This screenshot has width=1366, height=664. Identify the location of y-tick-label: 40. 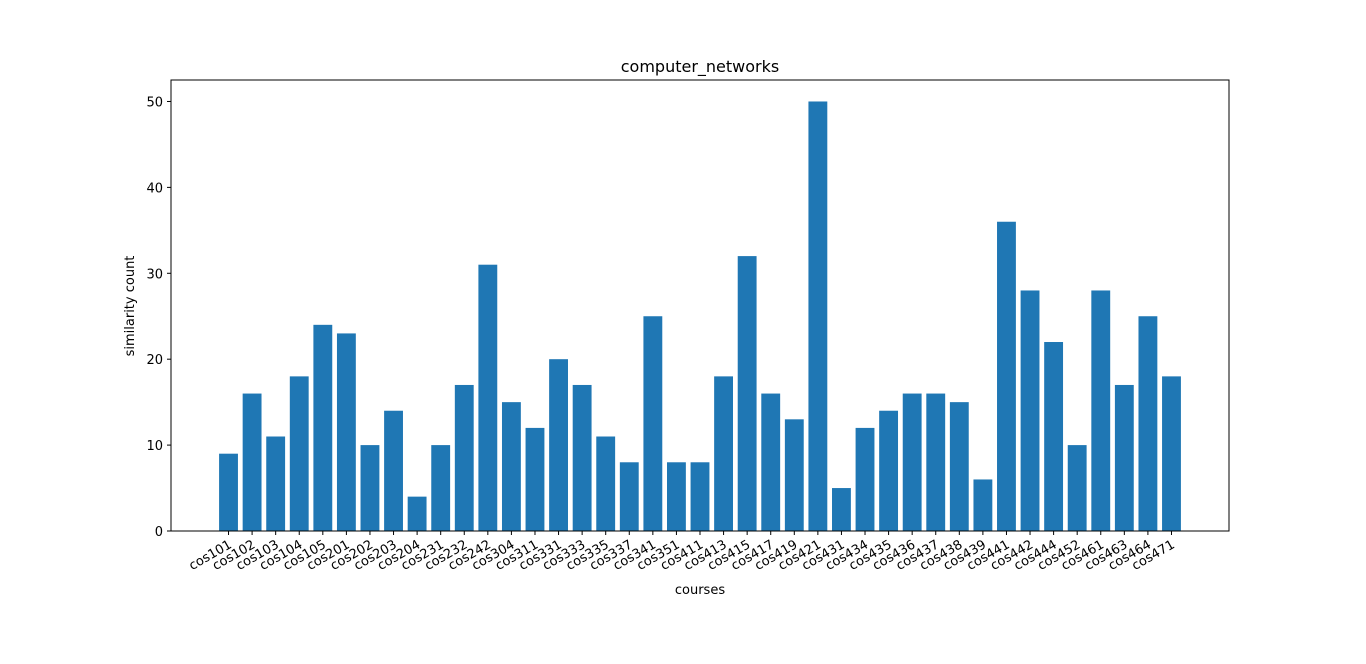
(154, 188).